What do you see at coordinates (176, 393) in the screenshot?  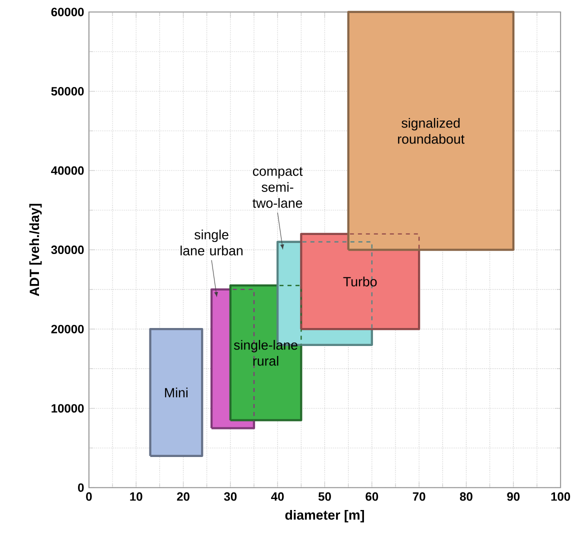 I see `series-label: Mini` at bounding box center [176, 393].